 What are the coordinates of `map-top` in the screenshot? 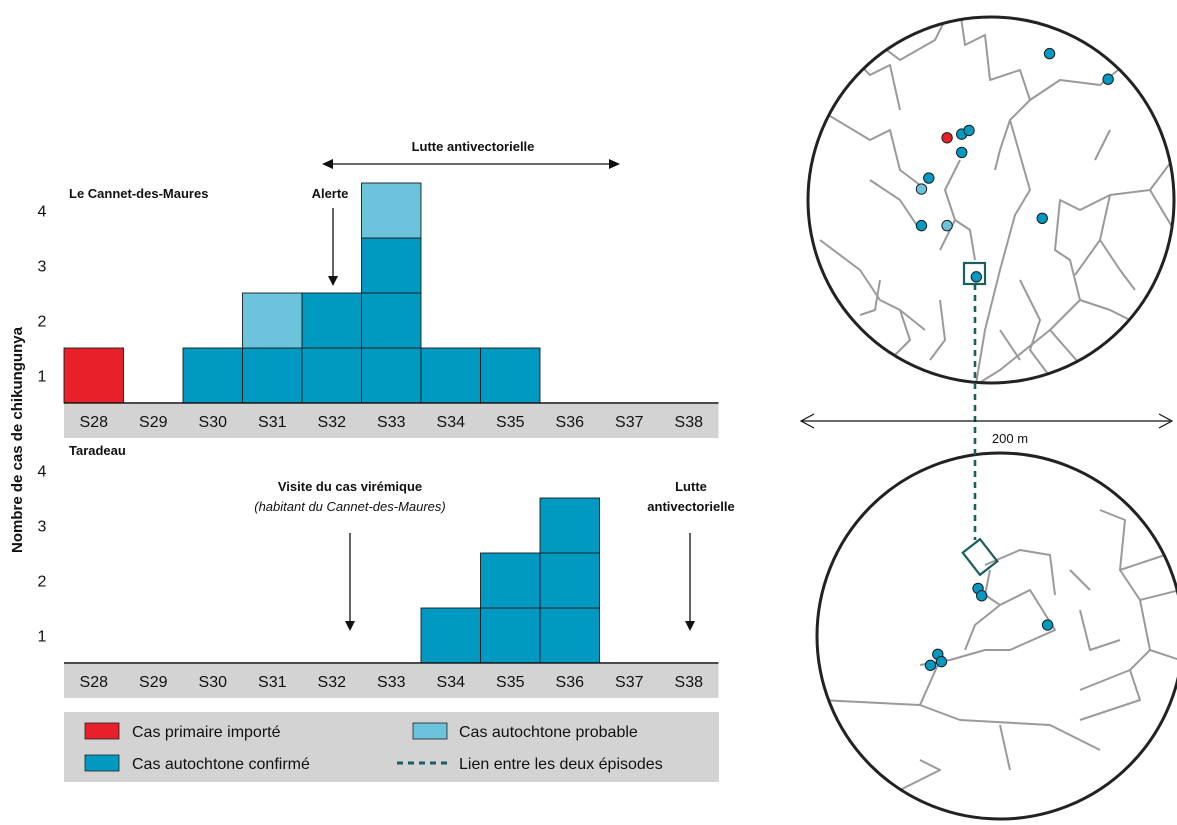 It's located at (991, 200).